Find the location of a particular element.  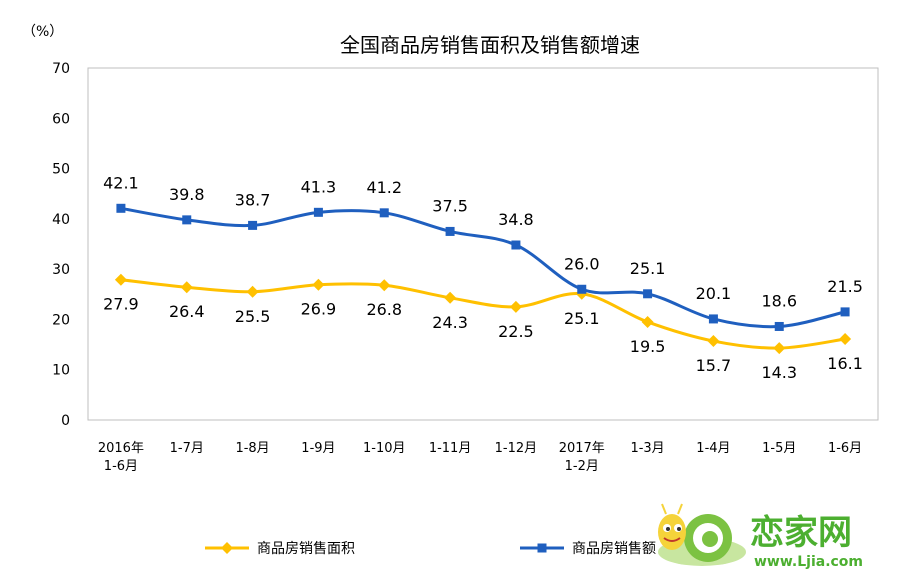

data-label: 16.1 is located at coordinates (845, 363).